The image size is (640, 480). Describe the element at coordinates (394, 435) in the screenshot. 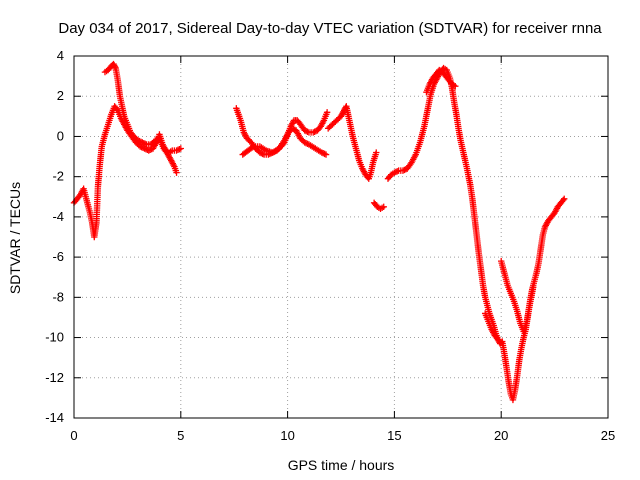

I see `x-tick-label: 15` at that location.